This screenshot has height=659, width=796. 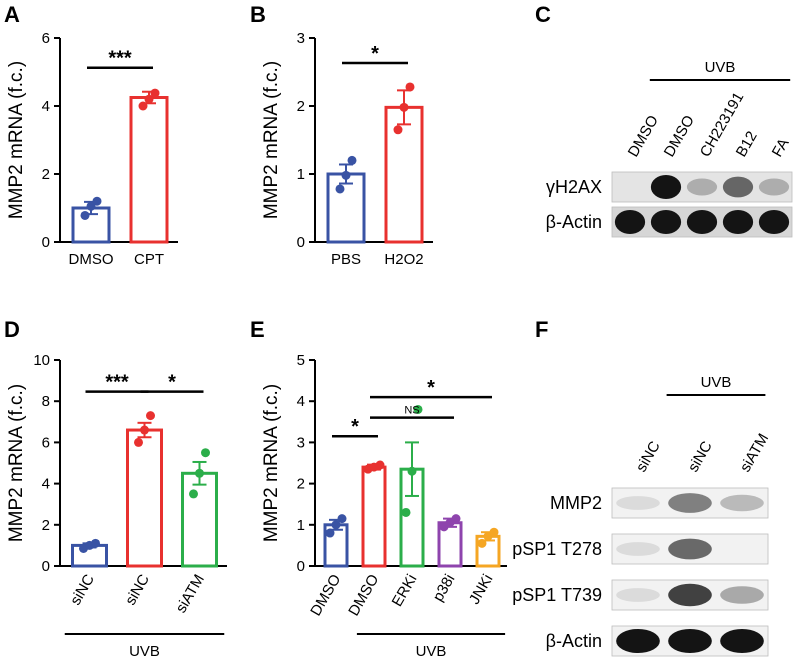 I want to click on panel-letter-f: F, so click(x=541, y=329).